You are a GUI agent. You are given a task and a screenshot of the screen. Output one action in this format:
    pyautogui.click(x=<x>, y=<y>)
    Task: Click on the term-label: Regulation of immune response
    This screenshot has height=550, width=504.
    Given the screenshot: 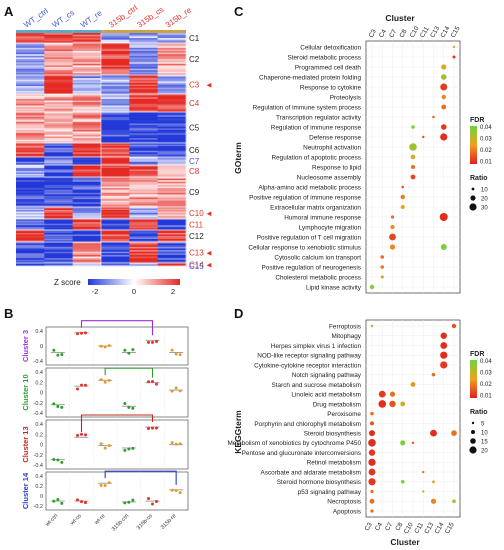 What is the action you would take?
    pyautogui.click(x=316, y=127)
    